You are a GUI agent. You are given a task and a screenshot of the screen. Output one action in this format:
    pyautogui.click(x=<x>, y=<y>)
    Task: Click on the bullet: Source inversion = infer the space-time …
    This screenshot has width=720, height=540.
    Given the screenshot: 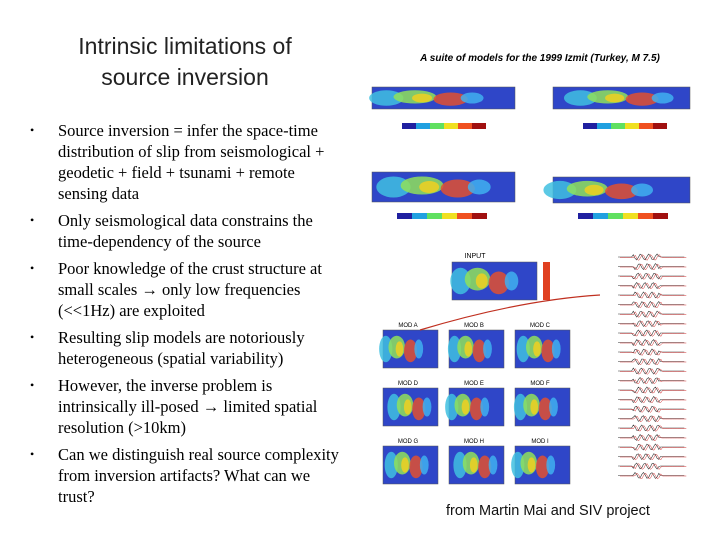 What is the action you would take?
    pyautogui.click(x=187, y=162)
    